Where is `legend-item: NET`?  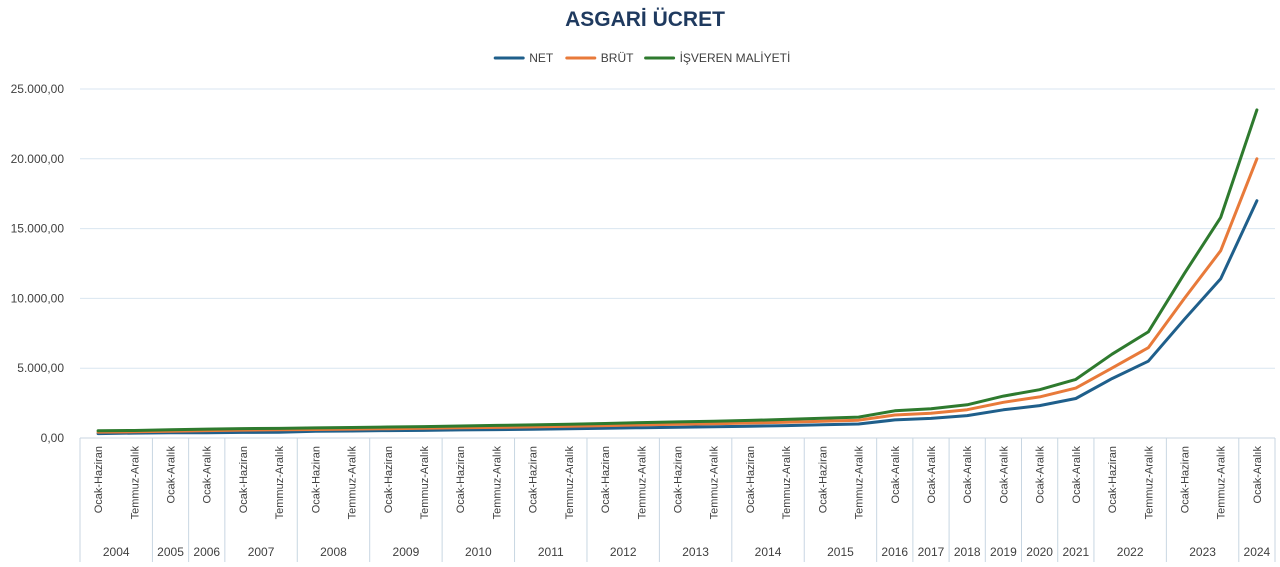
legend-item: NET is located at coordinates (523, 58).